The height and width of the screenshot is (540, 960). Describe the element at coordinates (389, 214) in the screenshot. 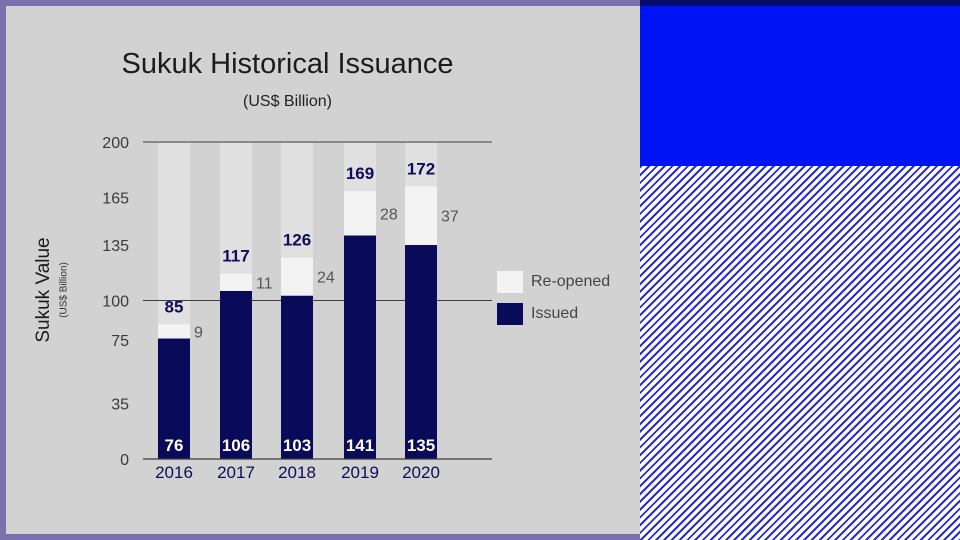

I see `reopened-value-label: 28` at that location.